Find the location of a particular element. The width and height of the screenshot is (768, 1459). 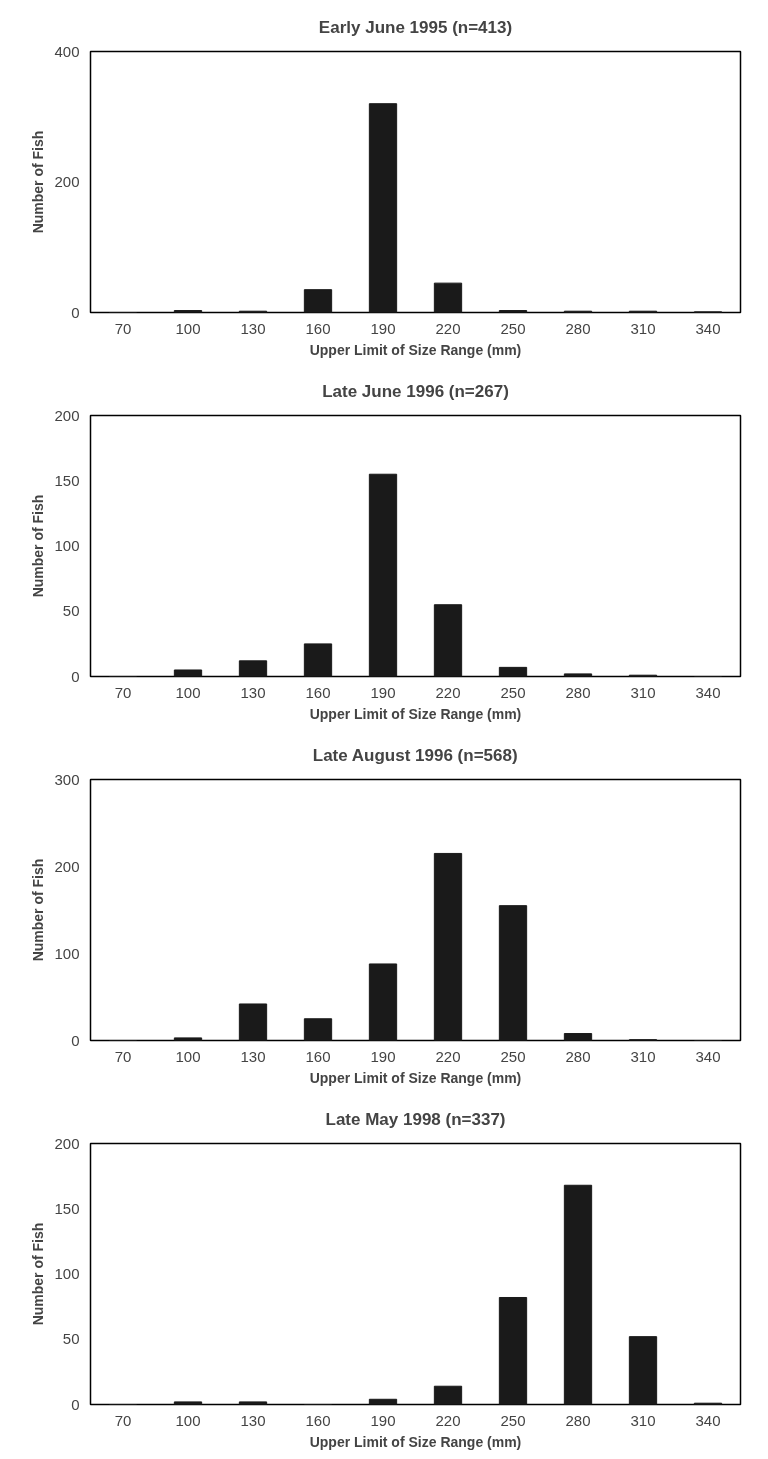

chart-title: Early June 1995 (n=413) is located at coordinates (415, 27).